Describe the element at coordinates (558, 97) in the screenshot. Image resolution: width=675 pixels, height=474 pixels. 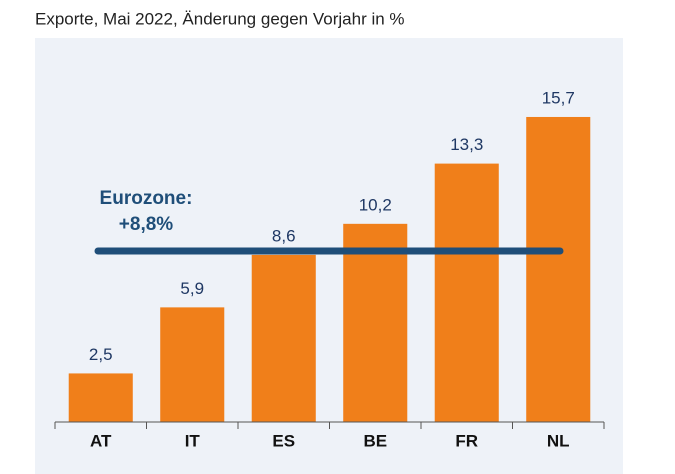
I see `value-label: 15,7` at that location.